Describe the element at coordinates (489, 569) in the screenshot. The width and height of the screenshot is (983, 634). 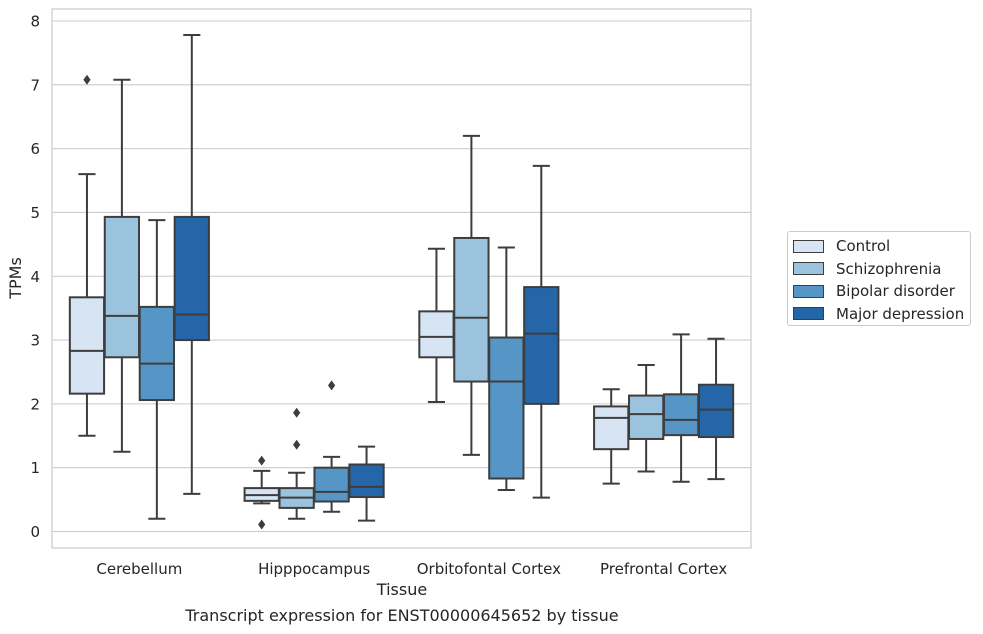
I see `x-tick-label: Orbitofontal Cortex` at that location.